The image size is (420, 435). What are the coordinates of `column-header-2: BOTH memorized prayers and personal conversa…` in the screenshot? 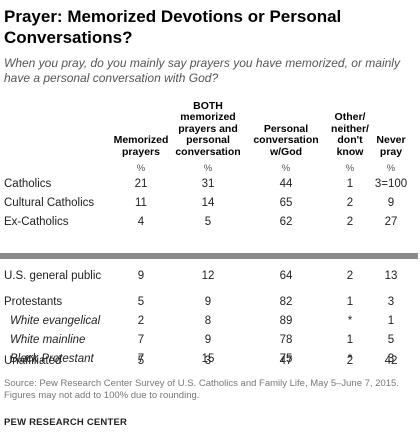 It's located at (208, 128).